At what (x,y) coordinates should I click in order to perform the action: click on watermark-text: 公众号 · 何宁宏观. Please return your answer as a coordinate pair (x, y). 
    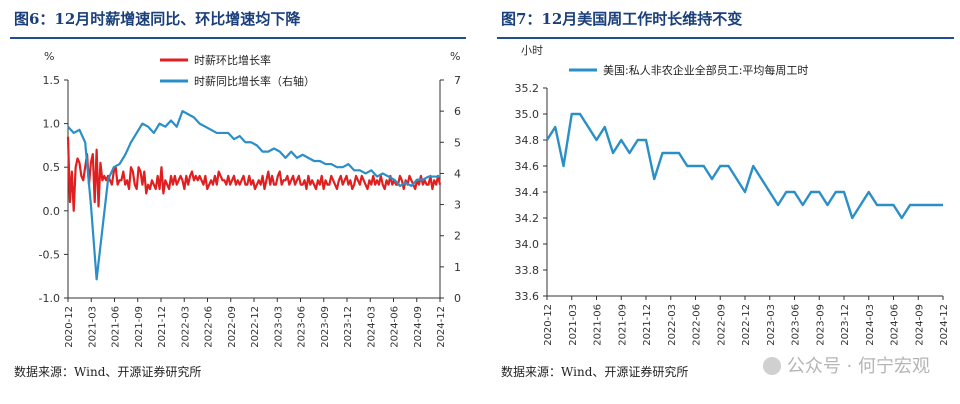
    Looking at the image, I should click on (858, 366).